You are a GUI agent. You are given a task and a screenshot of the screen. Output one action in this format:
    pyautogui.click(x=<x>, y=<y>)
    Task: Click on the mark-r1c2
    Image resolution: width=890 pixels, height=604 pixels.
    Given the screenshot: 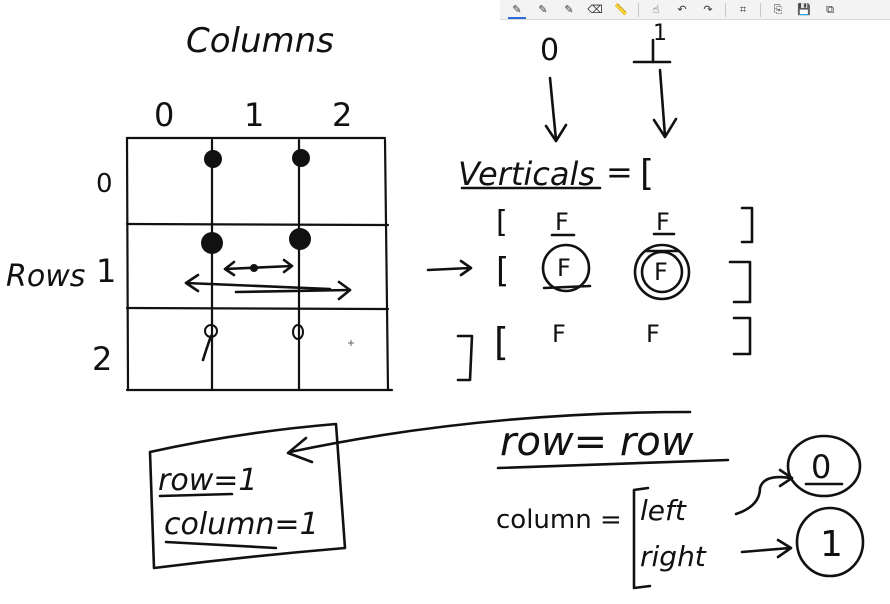 What is the action you would take?
    pyautogui.click(x=300, y=239)
    